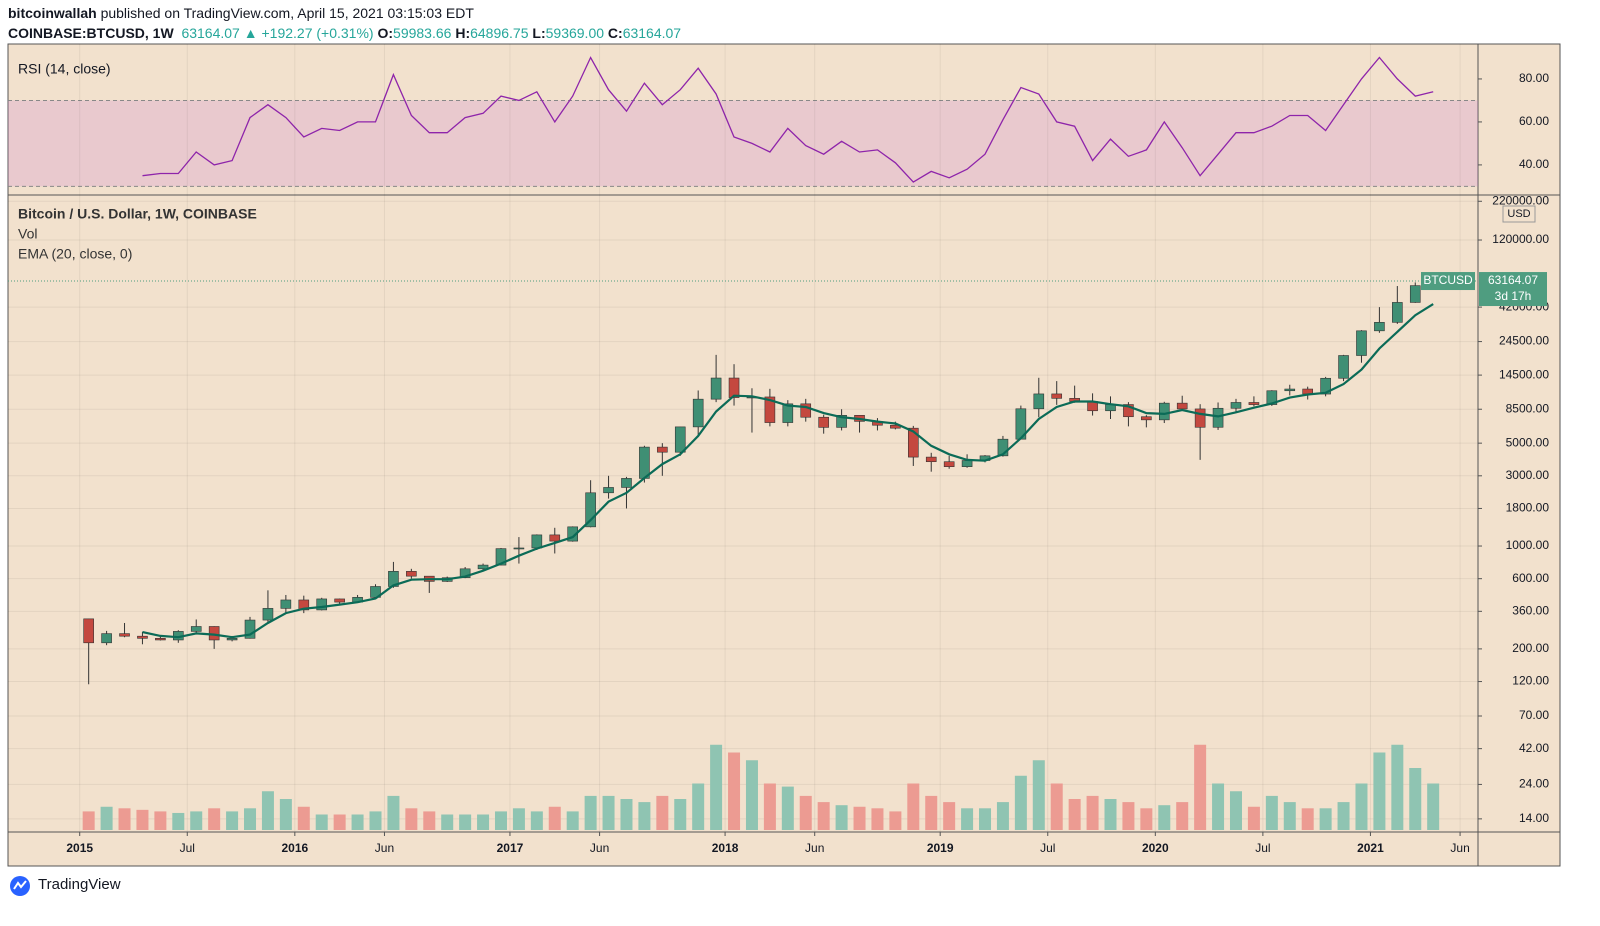 The image size is (1600, 926). I want to click on ohlc-label: H:, so click(463, 33).